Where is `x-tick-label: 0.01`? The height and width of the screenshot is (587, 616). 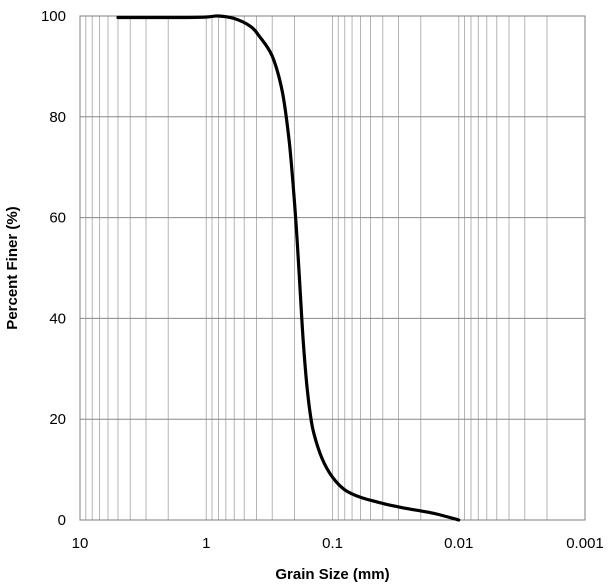 x-tick-label: 0.01 is located at coordinates (458, 543).